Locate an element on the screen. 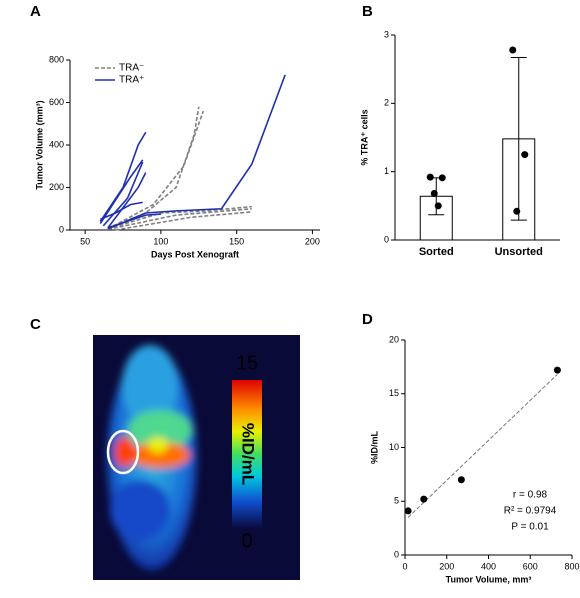 This screenshot has height=598, width=580. stat-annotation: P = 0.01 is located at coordinates (530, 527).